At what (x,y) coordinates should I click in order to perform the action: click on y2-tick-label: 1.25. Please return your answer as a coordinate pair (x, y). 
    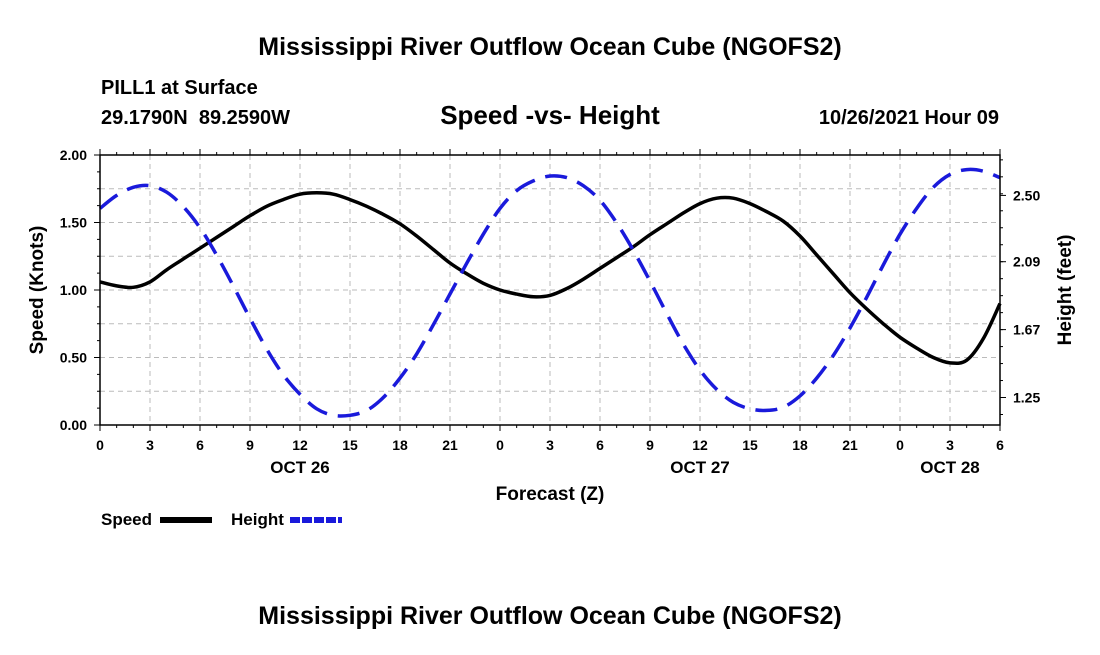
    Looking at the image, I should click on (1026, 398).